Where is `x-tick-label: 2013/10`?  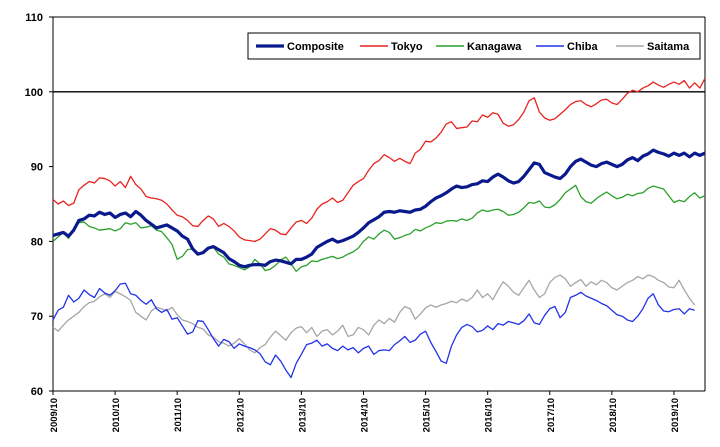 x-tick-label: 2013/10 is located at coordinates (302, 415).